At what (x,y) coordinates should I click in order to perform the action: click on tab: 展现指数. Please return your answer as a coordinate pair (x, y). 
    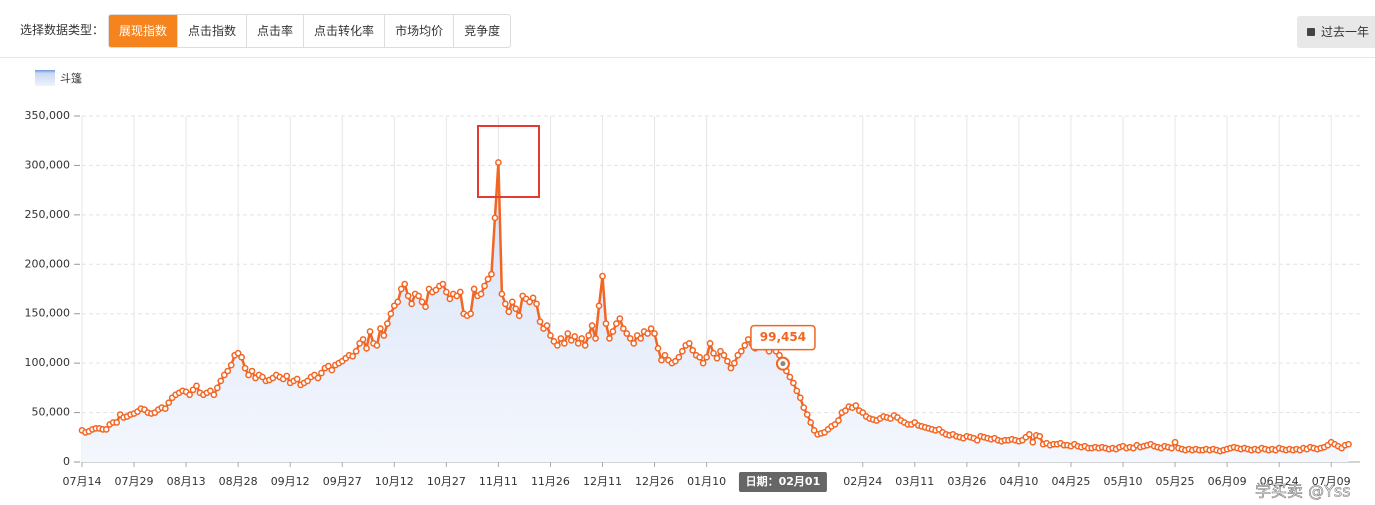
    Looking at the image, I should click on (144, 31).